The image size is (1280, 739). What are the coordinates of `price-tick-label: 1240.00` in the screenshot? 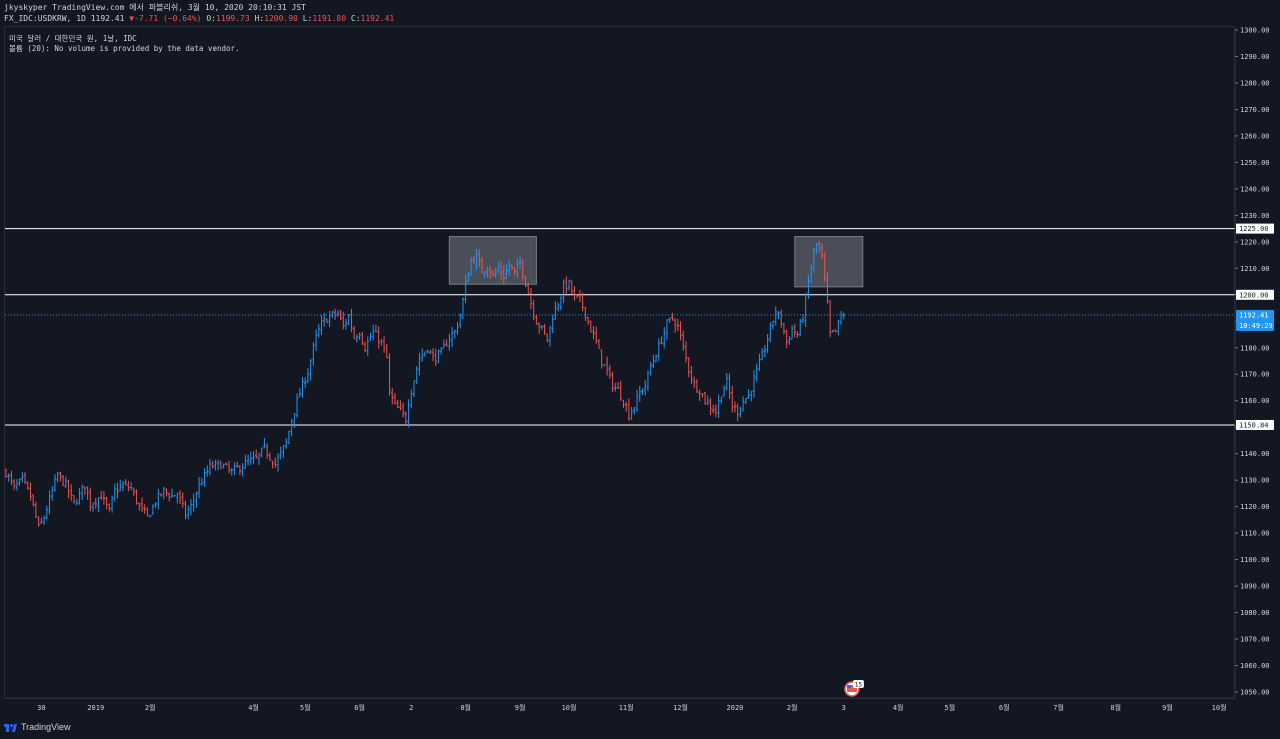 It's located at (1255, 189).